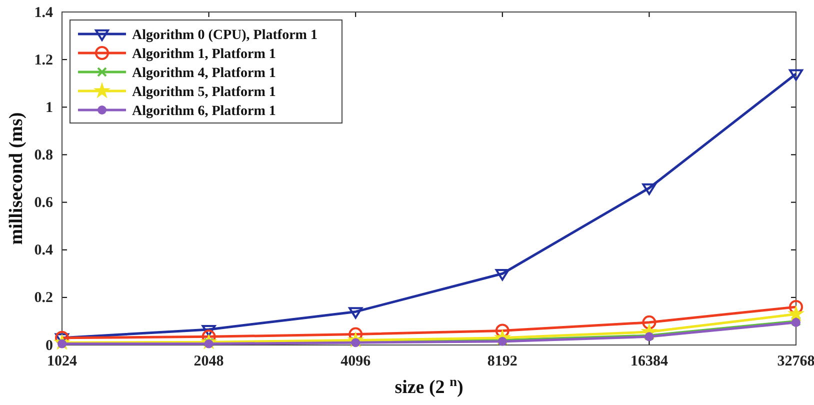 The width and height of the screenshot is (814, 405). What do you see at coordinates (49, 108) in the screenshot?
I see `y-tick-label: 1` at bounding box center [49, 108].